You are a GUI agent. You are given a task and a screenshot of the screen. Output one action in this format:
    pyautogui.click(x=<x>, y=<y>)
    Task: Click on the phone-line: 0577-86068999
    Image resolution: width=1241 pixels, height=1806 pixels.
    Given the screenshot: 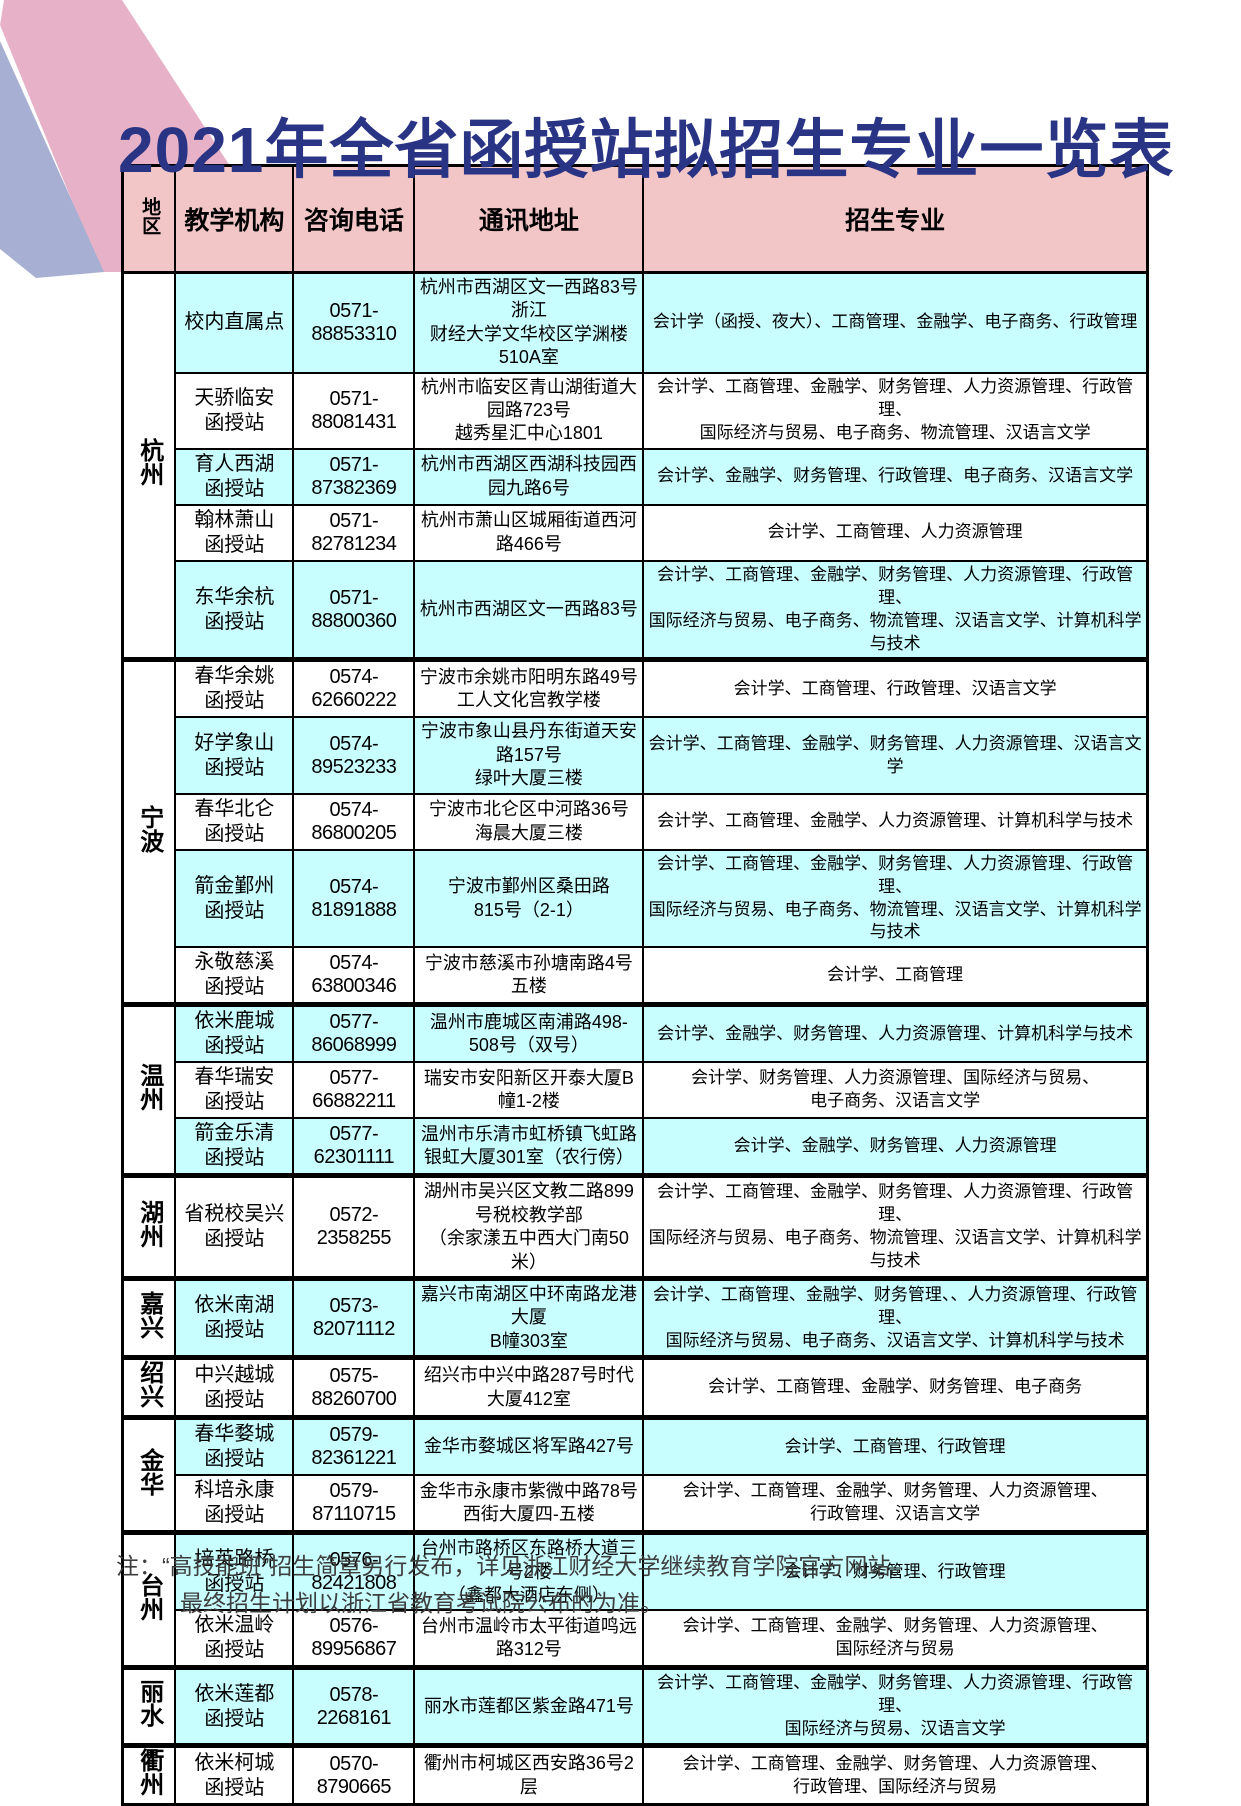 What is the action you would take?
    pyautogui.click(x=354, y=1034)
    